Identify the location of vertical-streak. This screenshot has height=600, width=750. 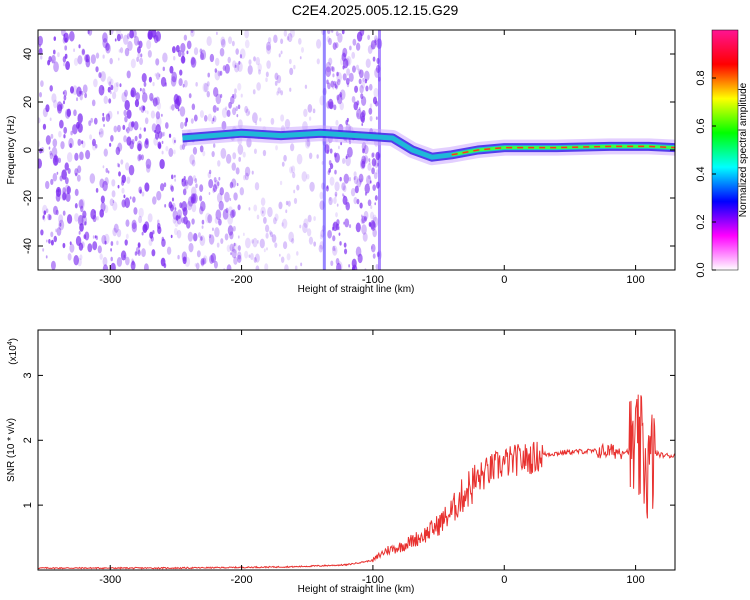
(379, 150).